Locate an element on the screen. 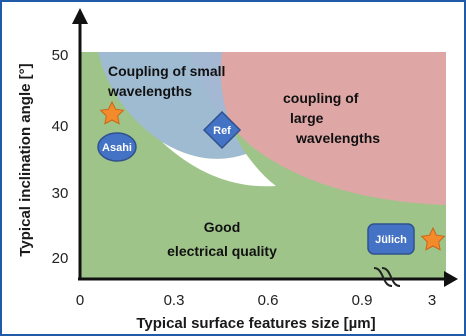  x-axis-arrow is located at coordinates (451, 279).